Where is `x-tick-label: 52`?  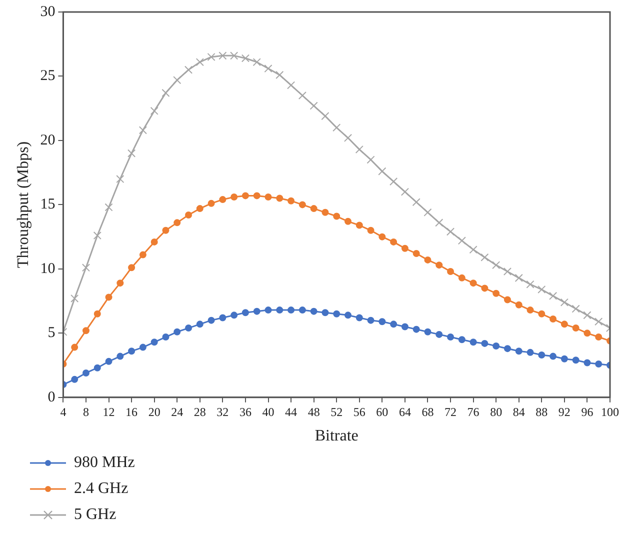 x-tick-label: 52 is located at coordinates (336, 411).